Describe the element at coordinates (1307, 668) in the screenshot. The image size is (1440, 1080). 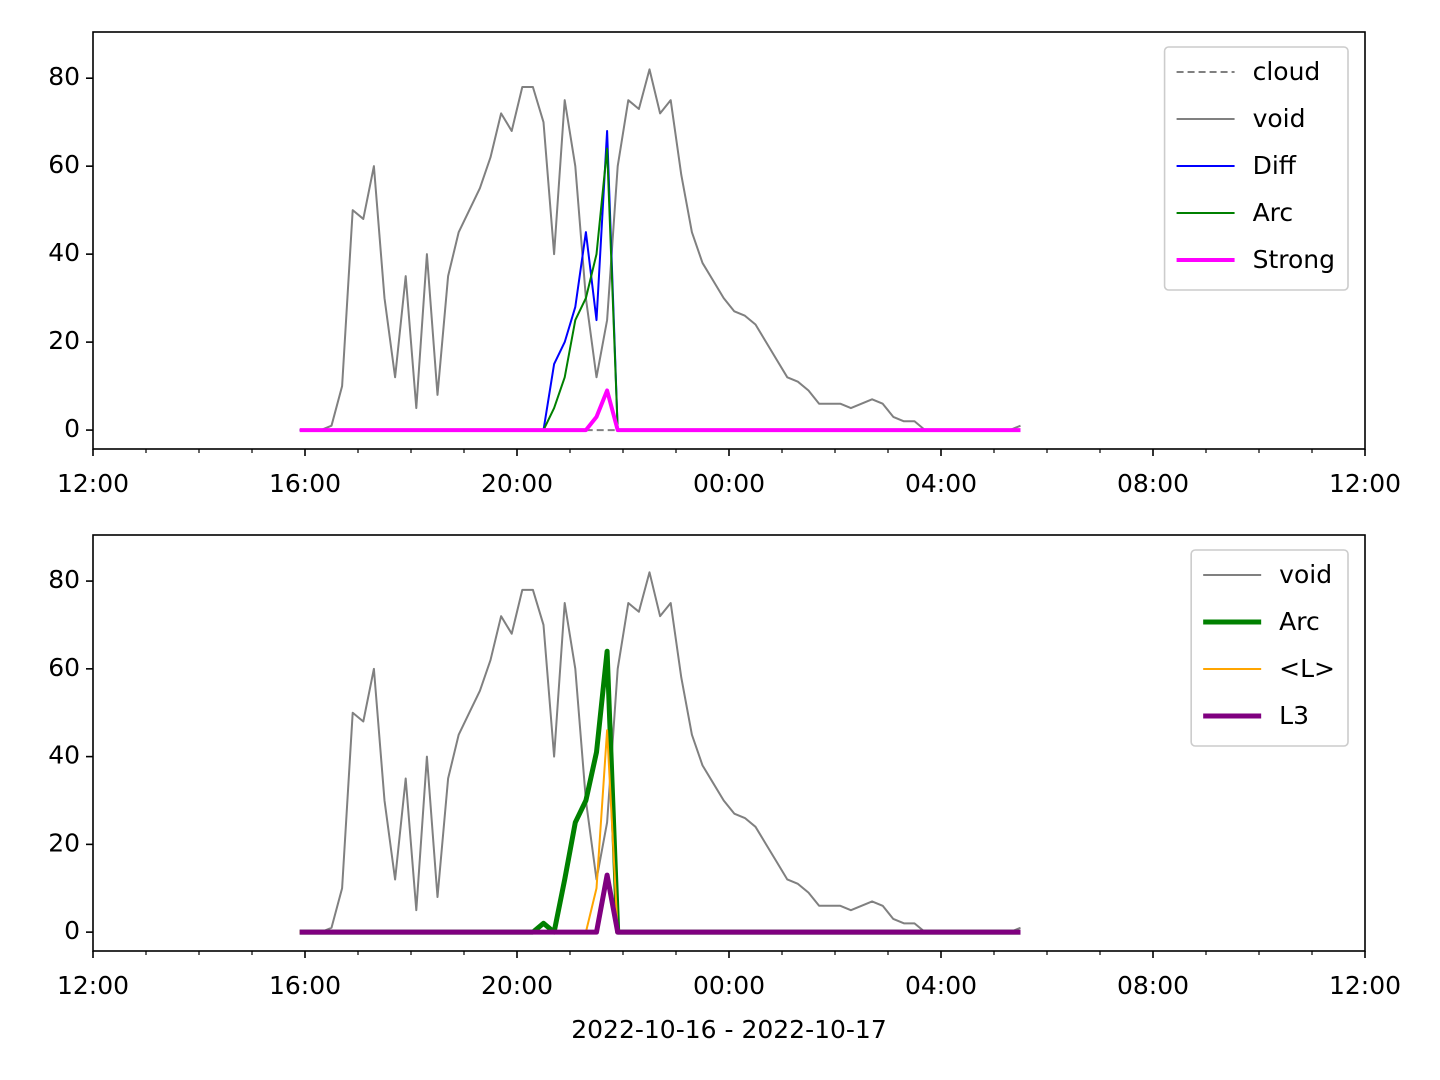
I see `legend-label: <L>` at that location.